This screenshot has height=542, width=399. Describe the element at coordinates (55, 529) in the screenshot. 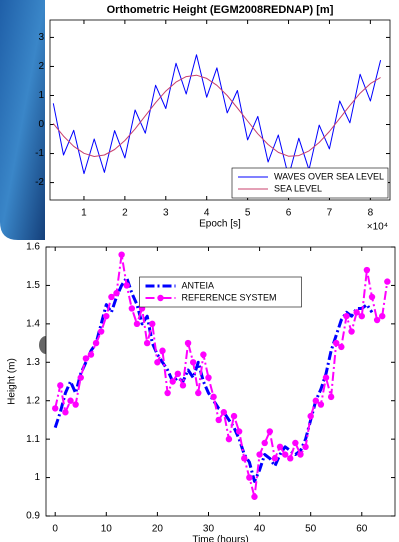

I see `x-tick-label: 0` at that location.